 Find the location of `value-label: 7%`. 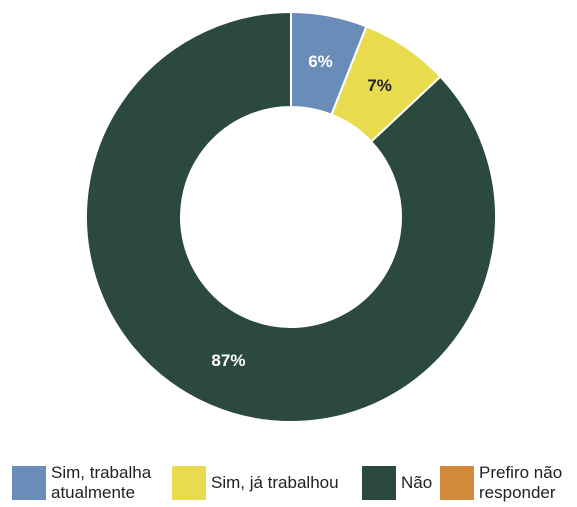

value-label: 7% is located at coordinates (379, 85).